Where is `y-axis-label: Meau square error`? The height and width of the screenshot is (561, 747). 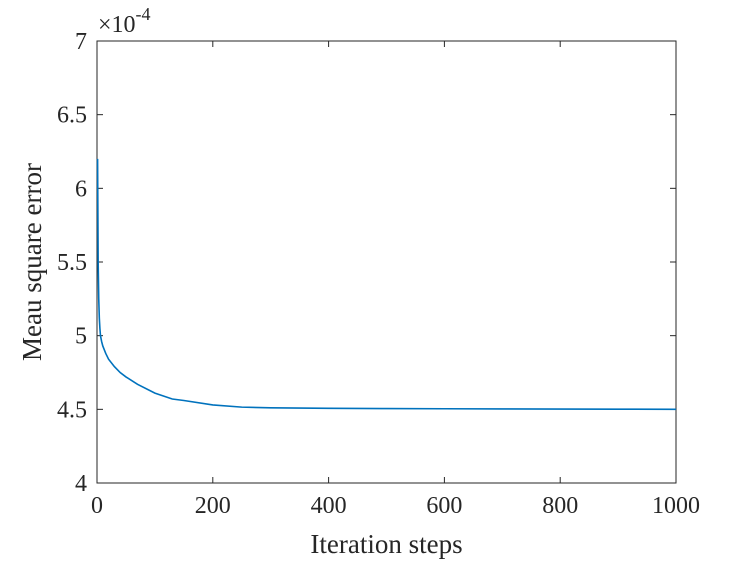 y-axis-label: Meau square error is located at coordinates (32, 262).